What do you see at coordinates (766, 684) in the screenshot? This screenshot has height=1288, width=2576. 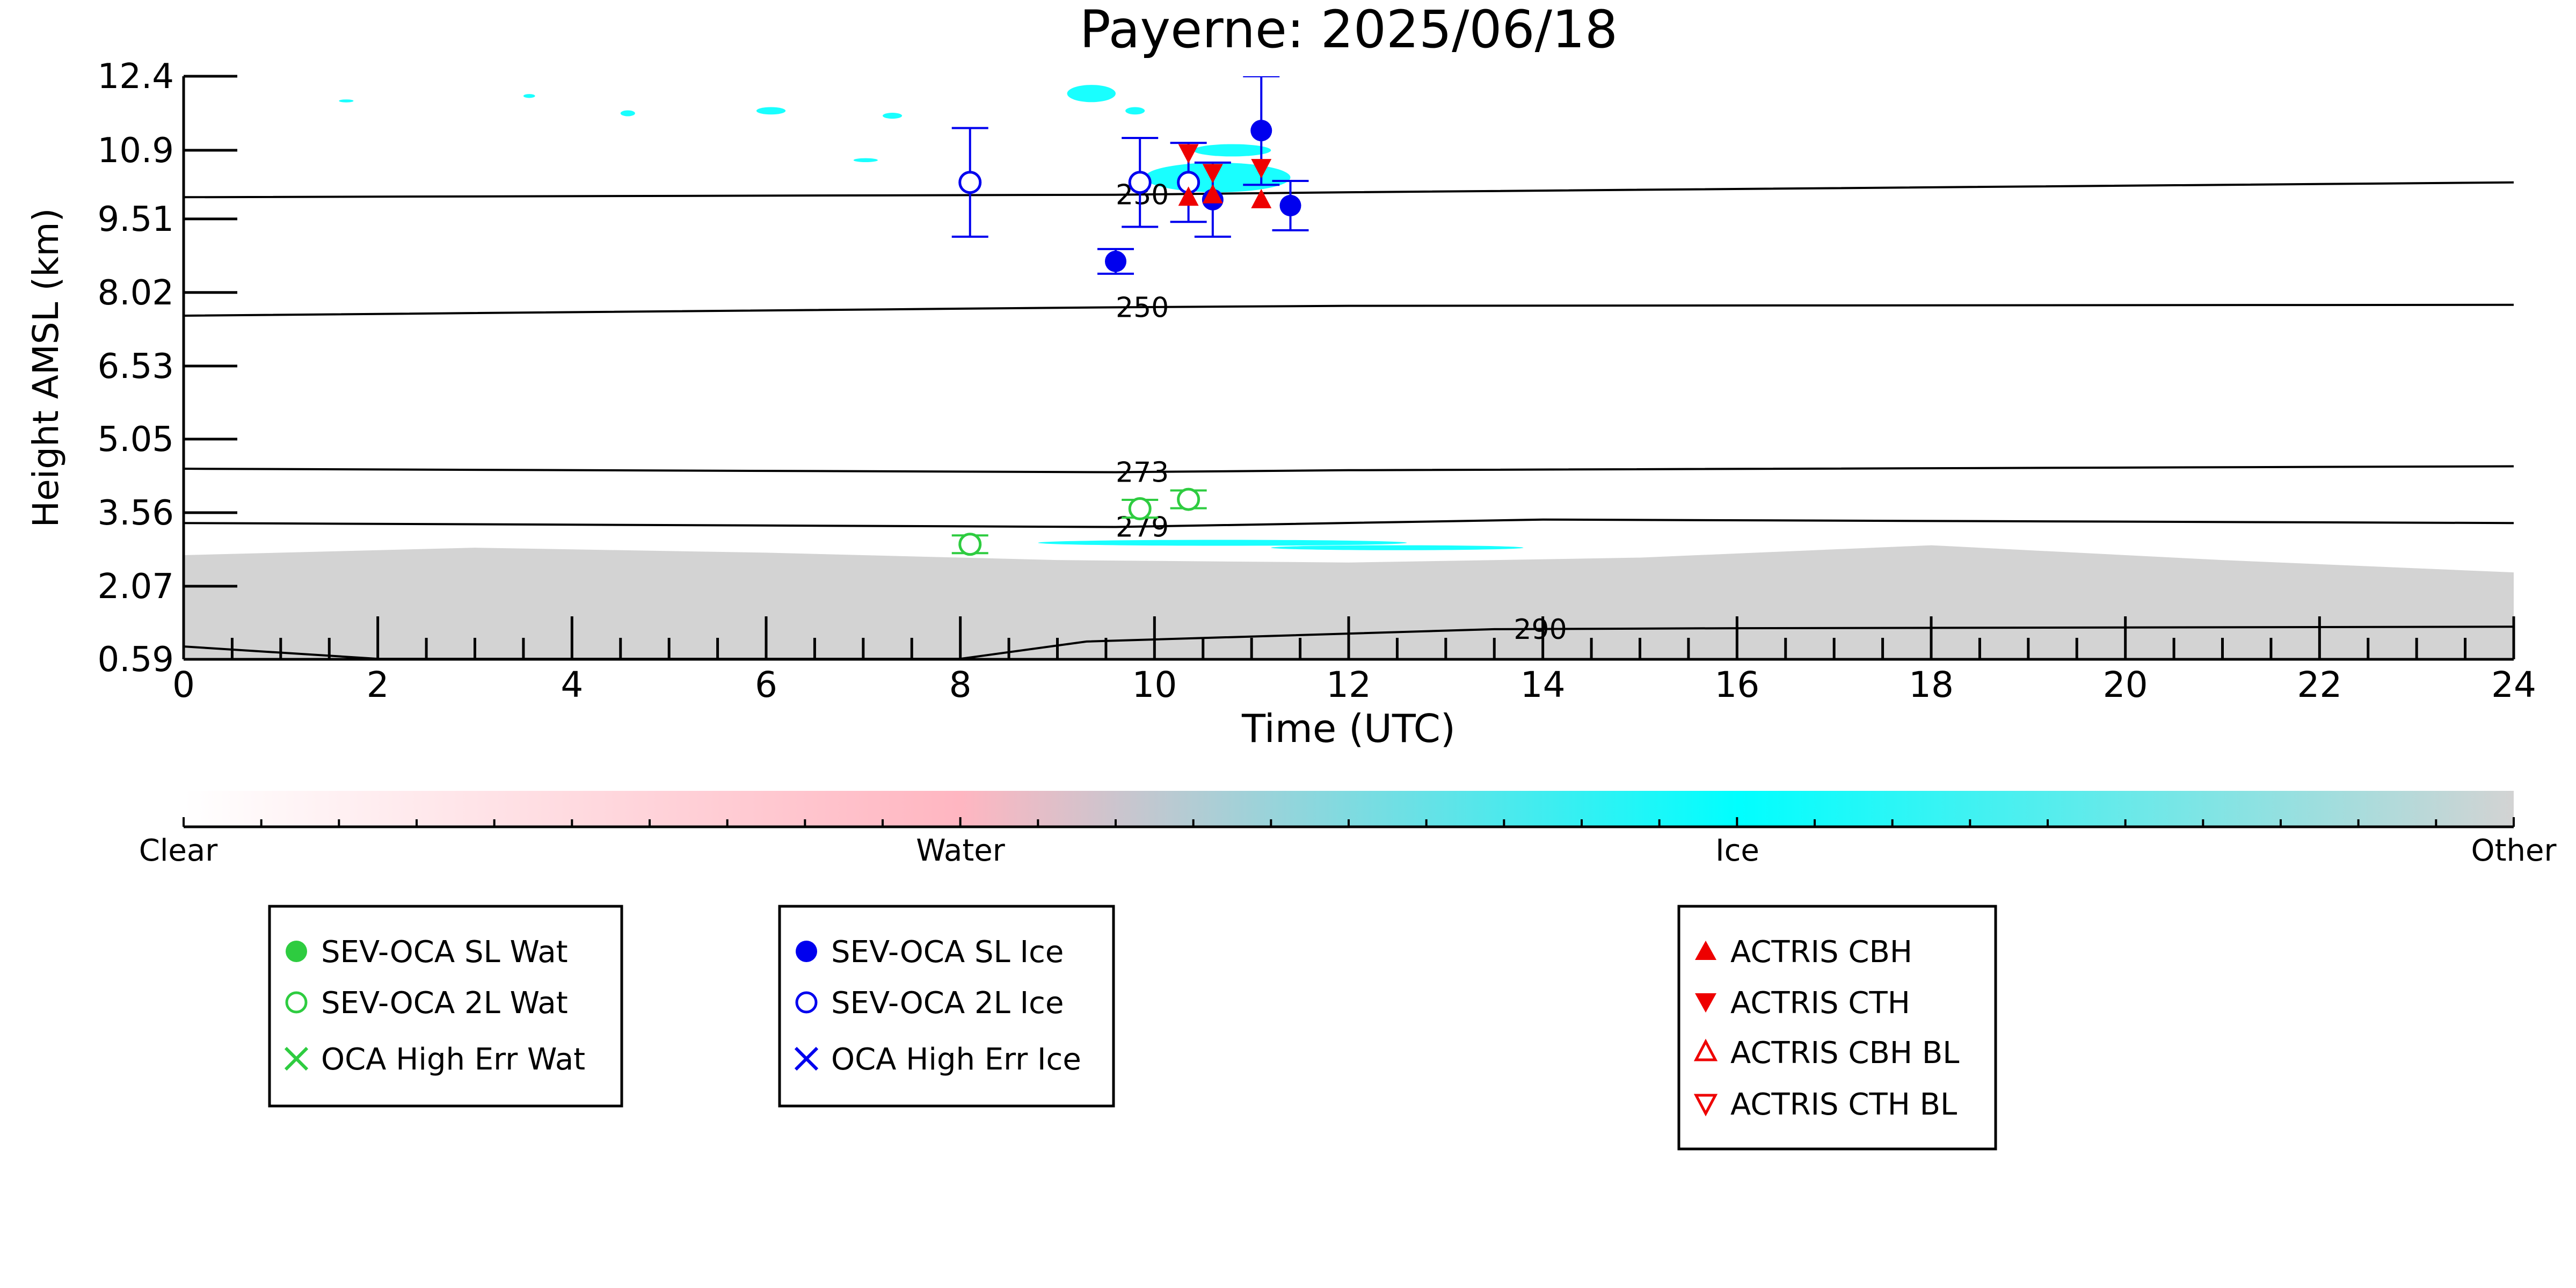 I see `x-tick-label: 6` at bounding box center [766, 684].